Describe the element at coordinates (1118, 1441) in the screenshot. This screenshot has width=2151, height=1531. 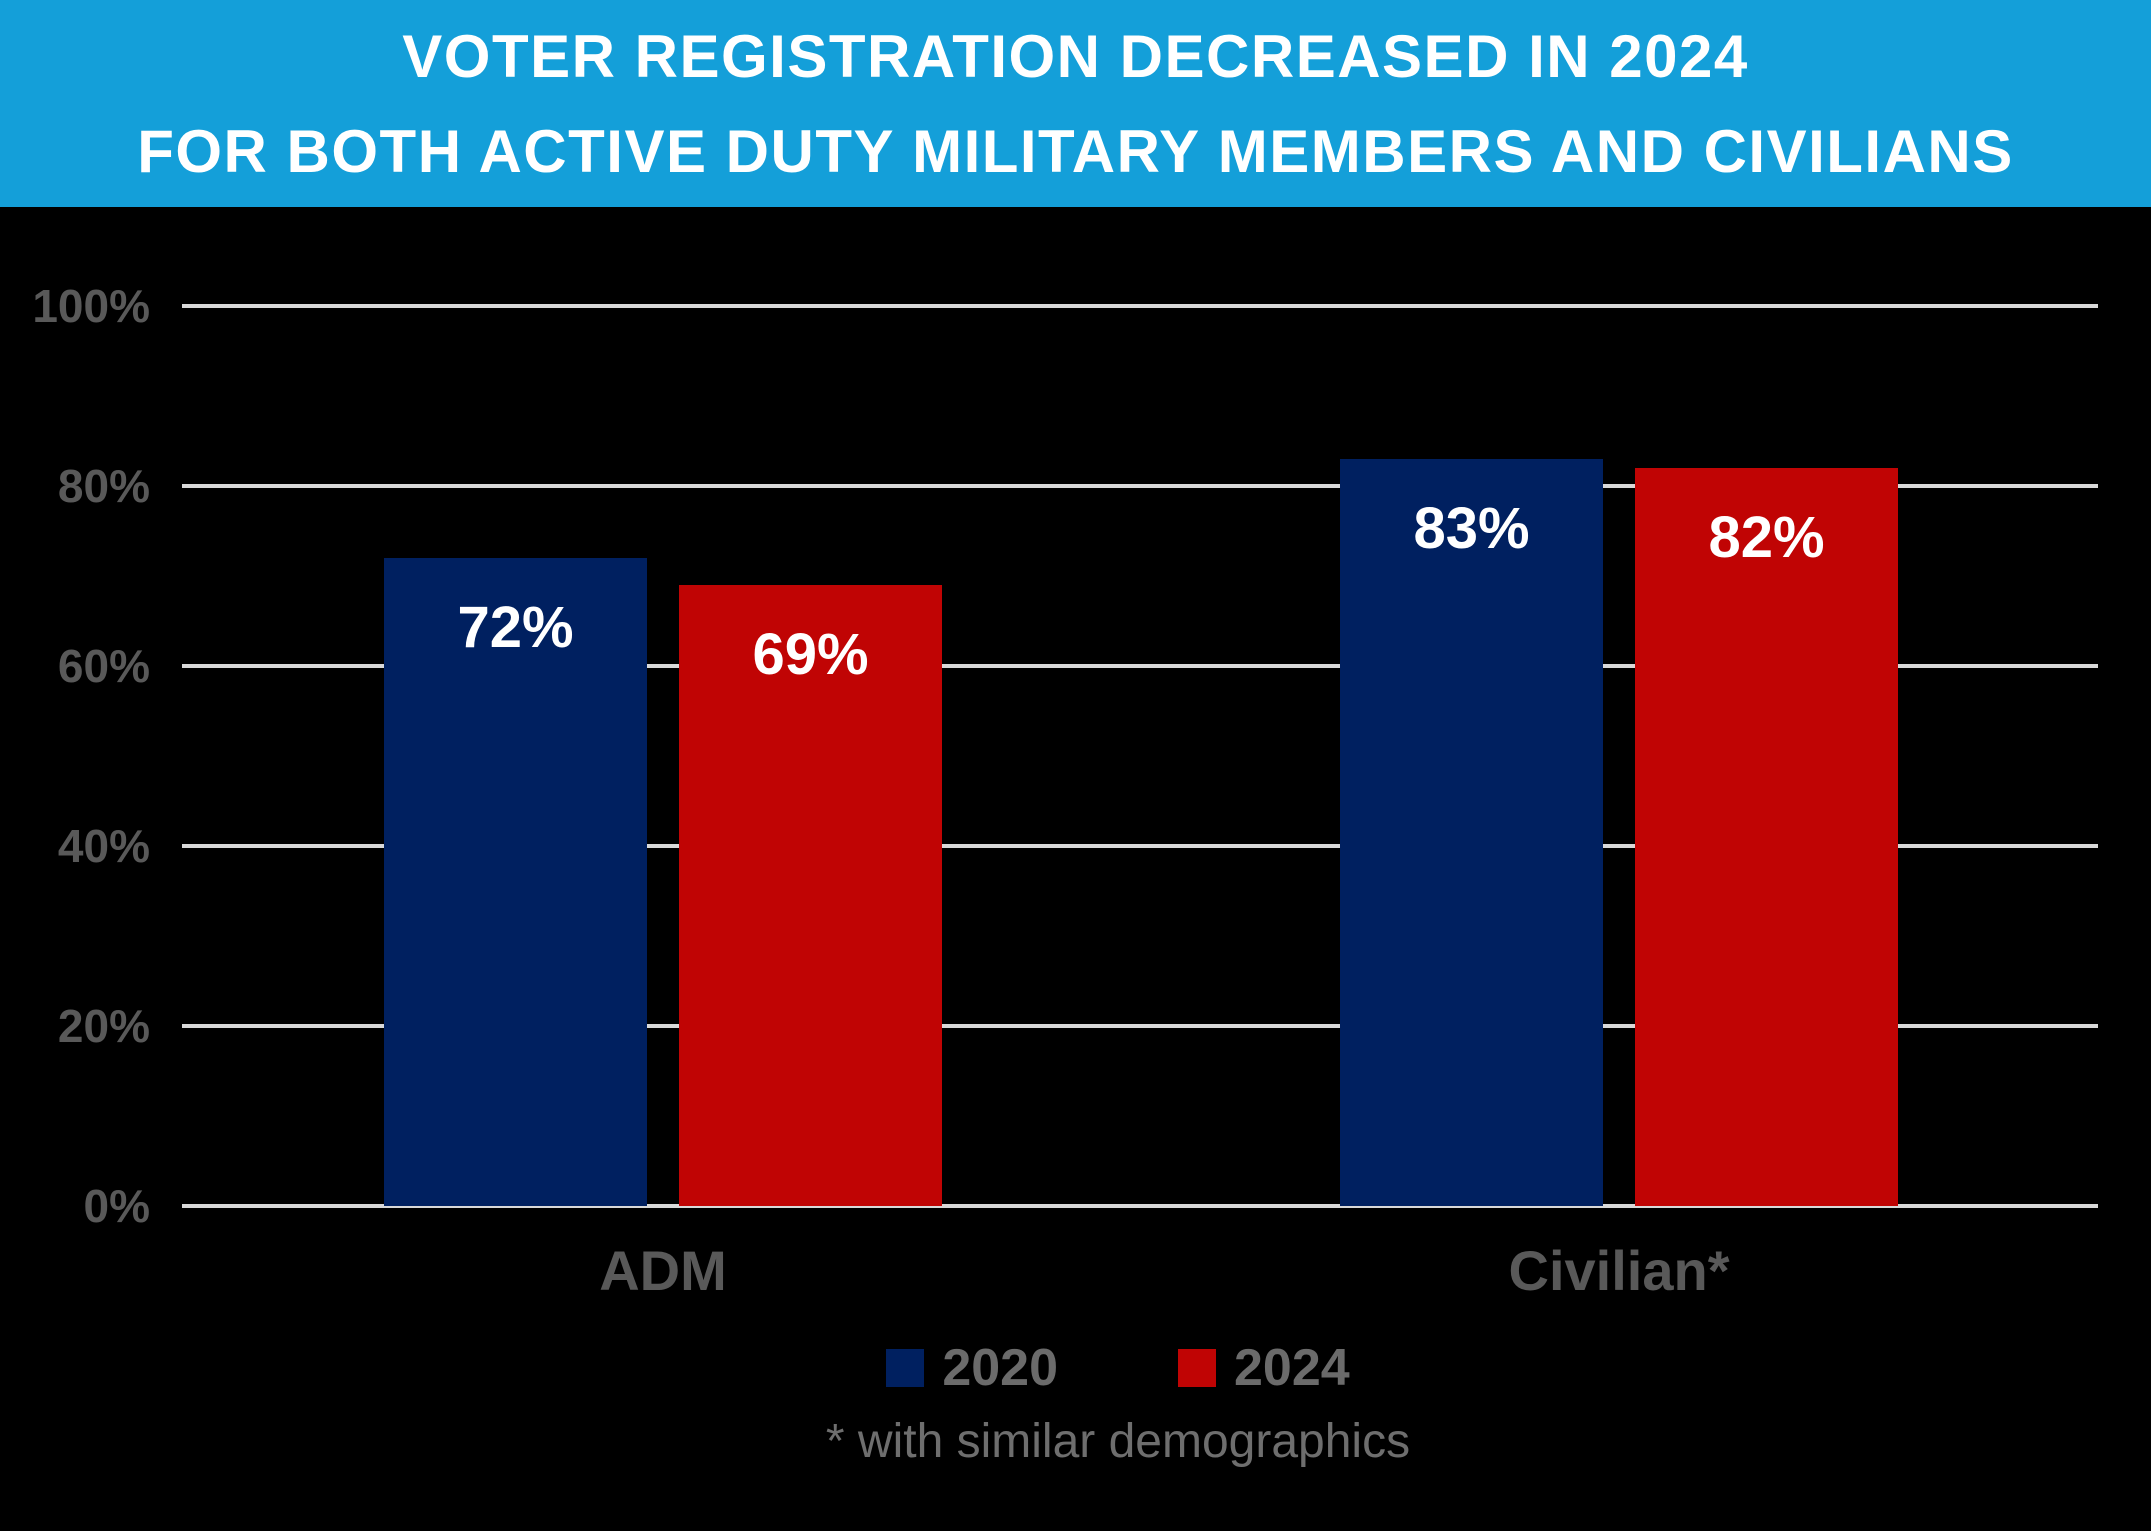
I see `chart-footnote: * with similar demographics` at that location.